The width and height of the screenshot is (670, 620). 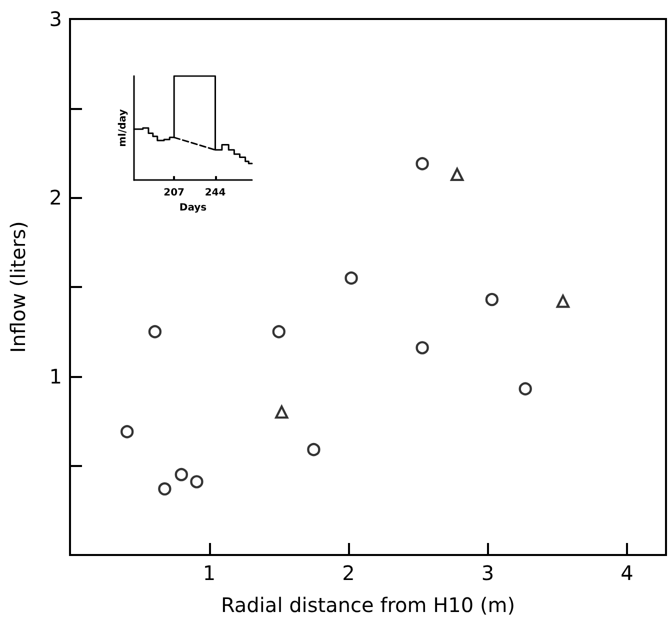 What do you see at coordinates (55, 19) in the screenshot?
I see `y-tick-label: 3` at bounding box center [55, 19].